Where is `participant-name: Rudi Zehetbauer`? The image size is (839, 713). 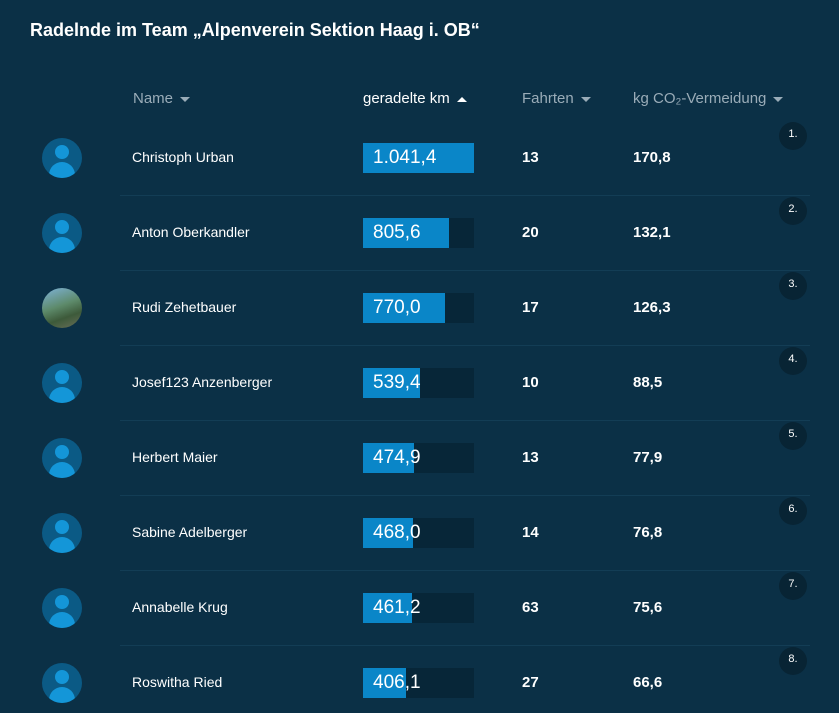
participant-name: Rudi Zehetbauer is located at coordinates (184, 307).